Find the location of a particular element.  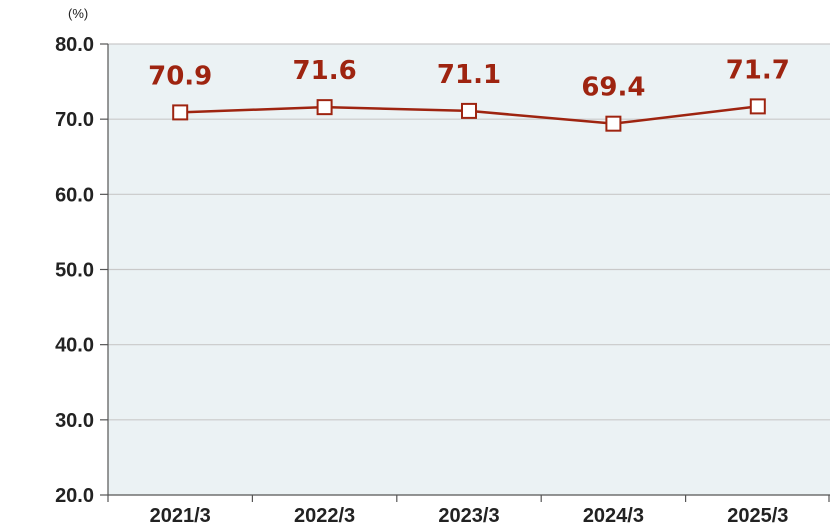

y-unit-label: (%) is located at coordinates (78, 13).